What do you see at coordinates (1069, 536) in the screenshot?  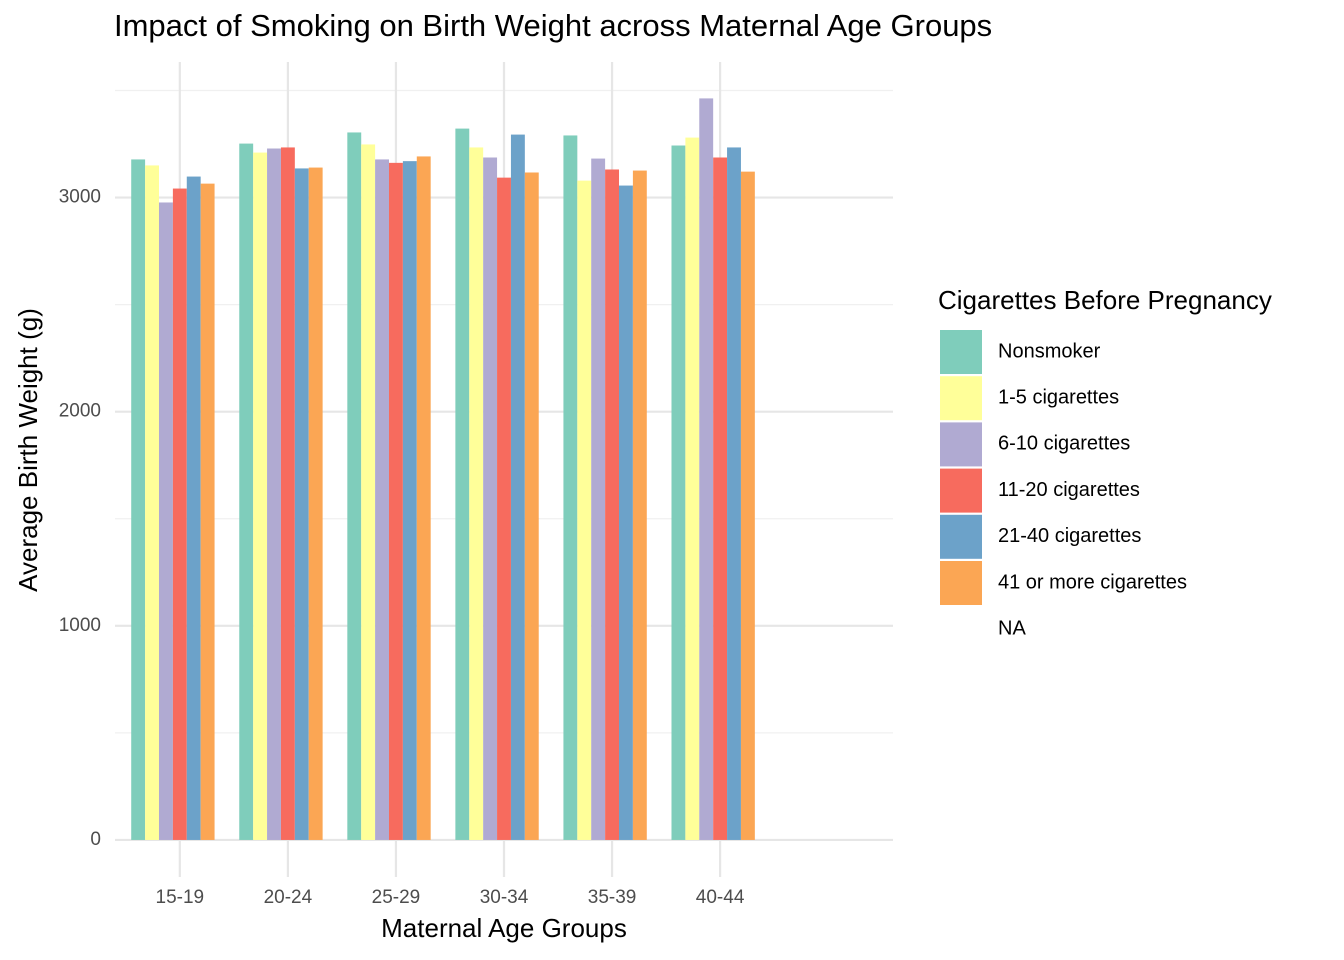 I see `legend-label: 21-40 cigarettes` at bounding box center [1069, 536].